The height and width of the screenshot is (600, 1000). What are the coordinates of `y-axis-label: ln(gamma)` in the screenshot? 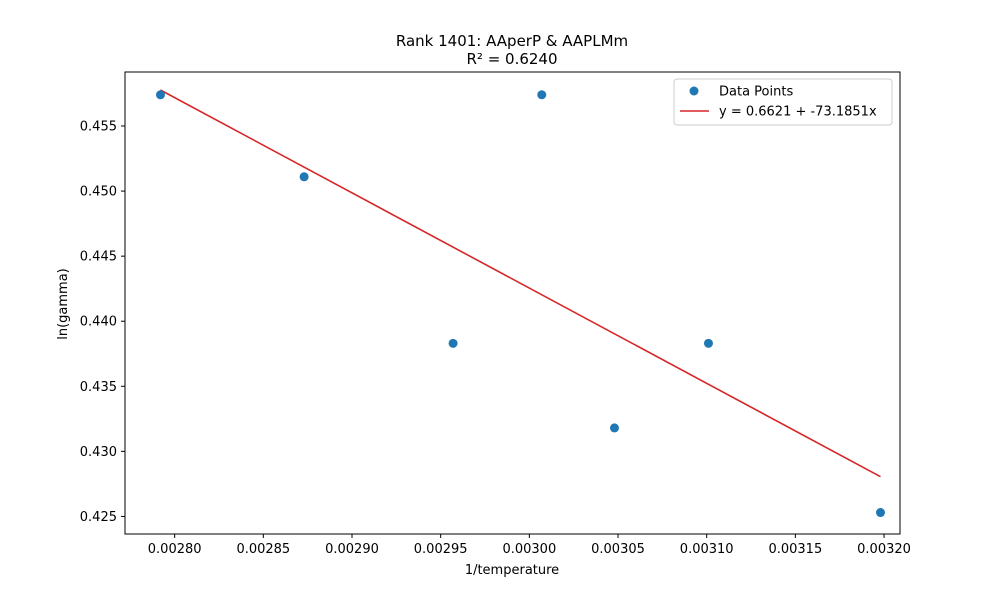 It's located at (63, 304).